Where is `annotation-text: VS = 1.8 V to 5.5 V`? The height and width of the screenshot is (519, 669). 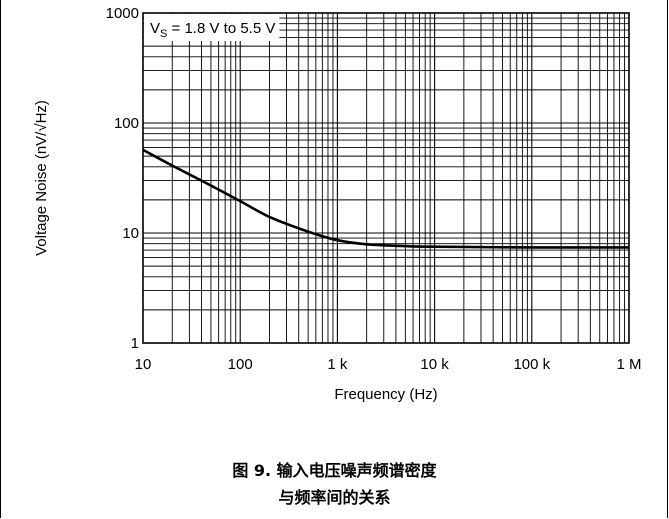 annotation-text: VS = 1.8 V to 5.5 V is located at coordinates (212, 30).